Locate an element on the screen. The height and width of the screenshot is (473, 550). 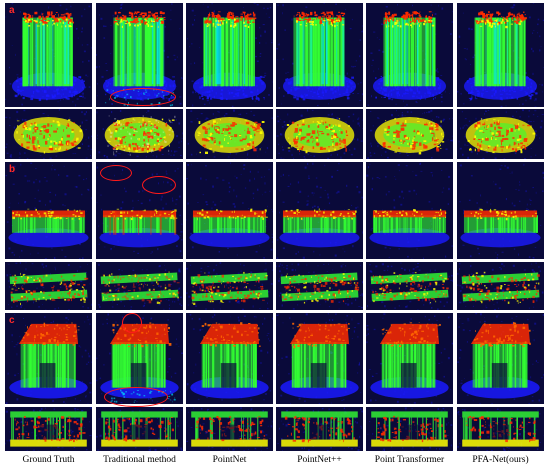
cell-b-top-pn is located at coordinates (229, 286).